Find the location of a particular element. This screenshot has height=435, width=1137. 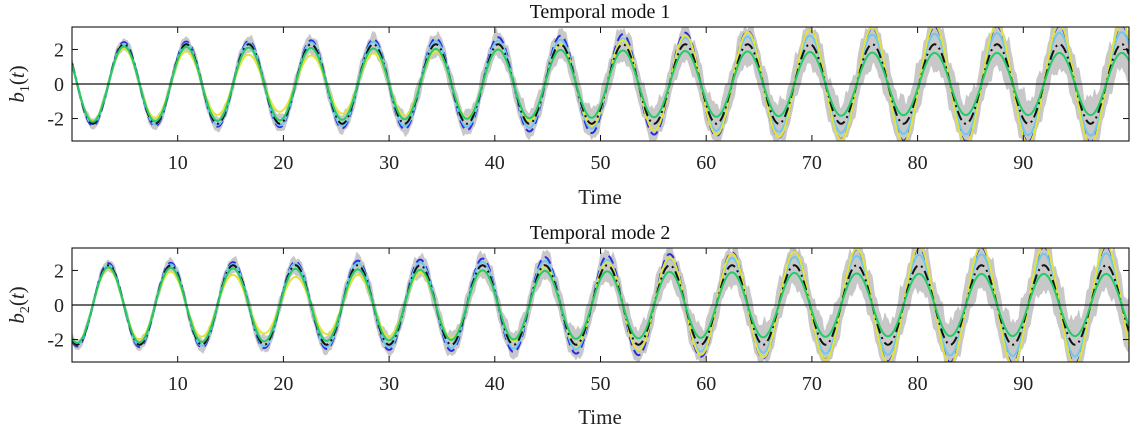

y-axis-label: b2(t) is located at coordinates (19, 304).